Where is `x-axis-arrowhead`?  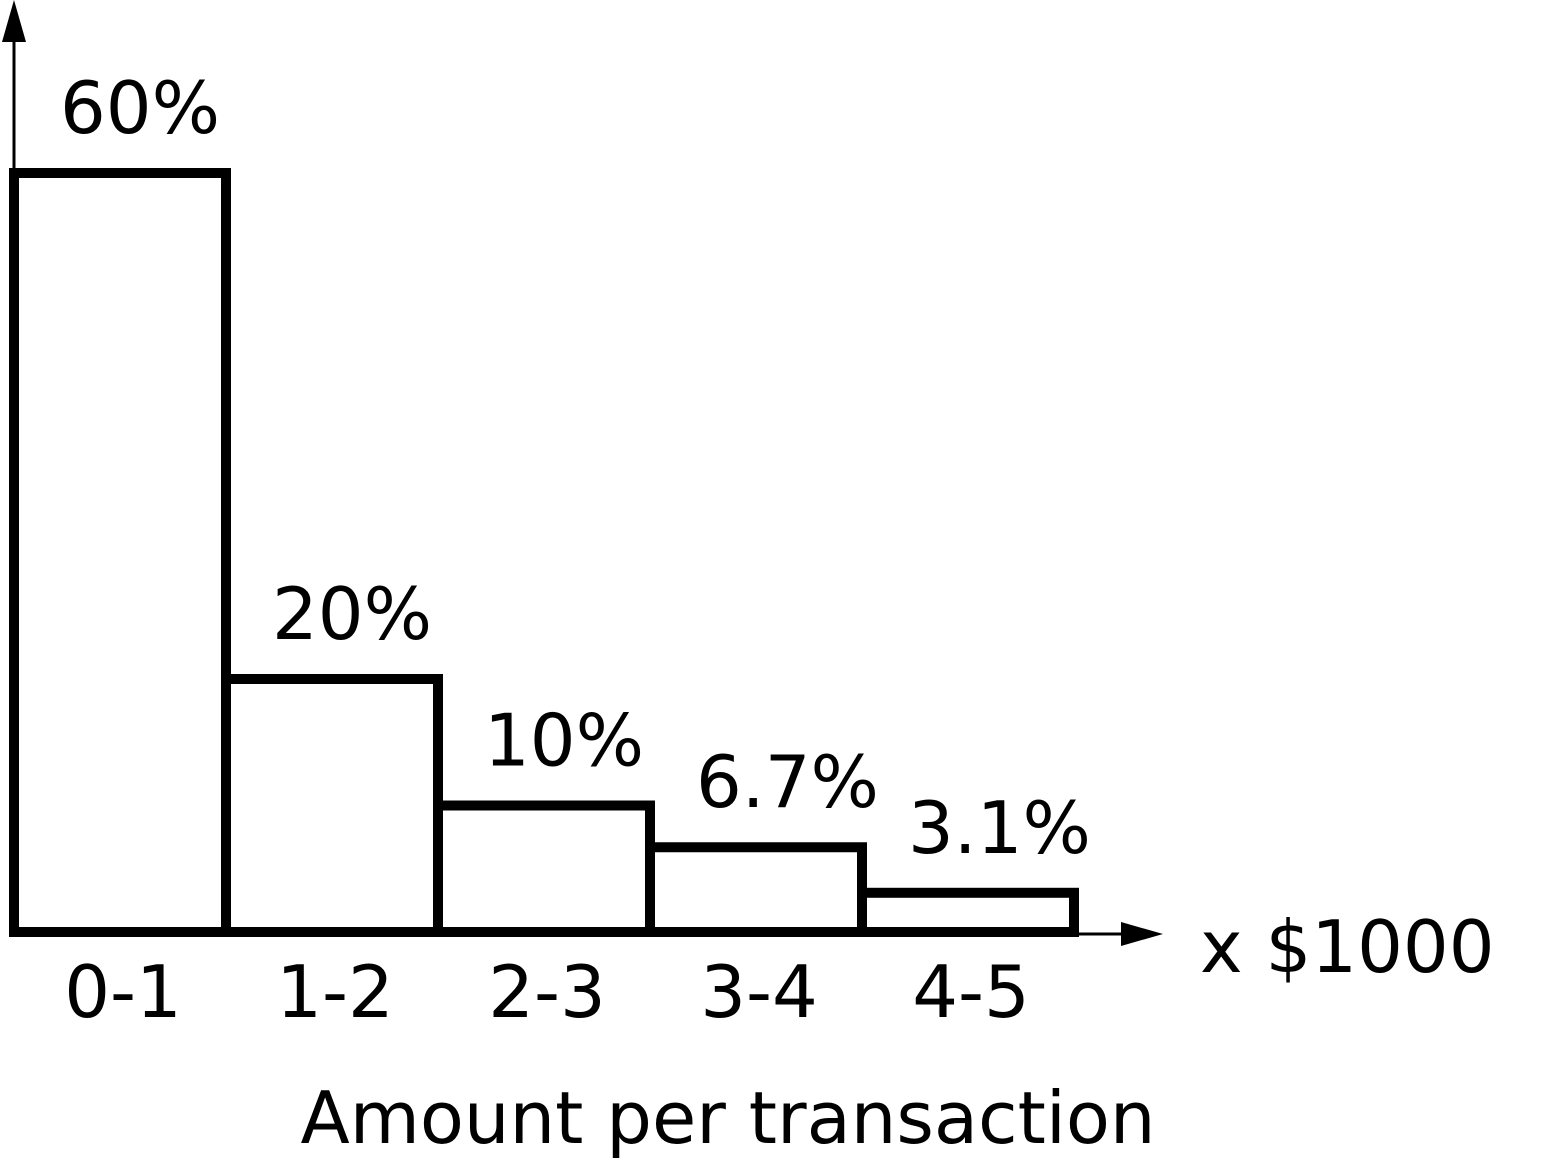
x-axis-arrowhead is located at coordinates (1142, 934).